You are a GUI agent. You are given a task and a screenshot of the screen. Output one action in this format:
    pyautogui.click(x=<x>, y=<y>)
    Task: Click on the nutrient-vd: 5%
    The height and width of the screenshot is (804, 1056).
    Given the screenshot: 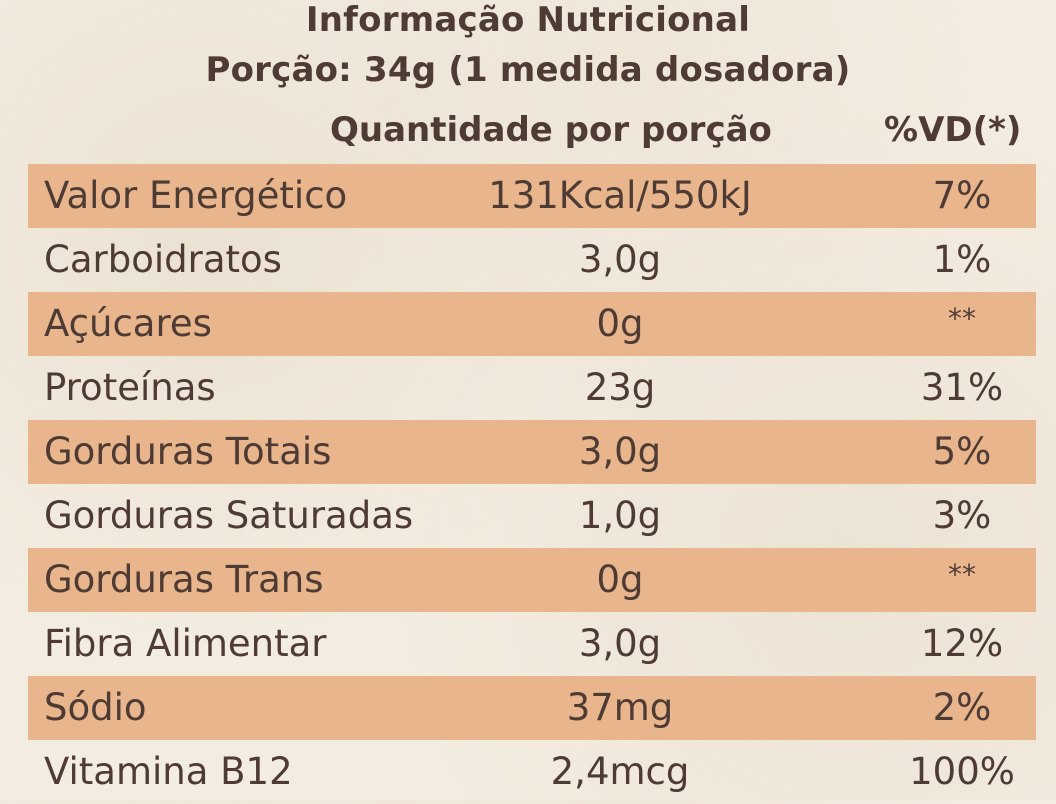 What is the action you would take?
    pyautogui.click(x=962, y=451)
    